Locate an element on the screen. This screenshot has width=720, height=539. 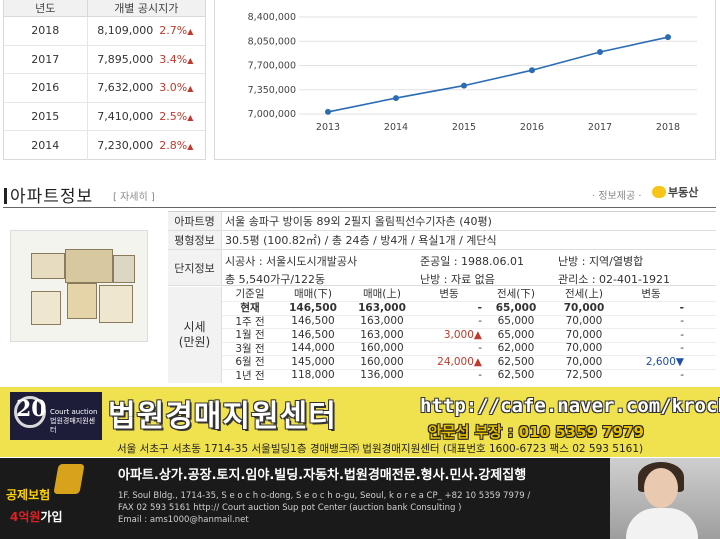
completion-date: 준공일 : 1988.06.01 is located at coordinates (472, 261).